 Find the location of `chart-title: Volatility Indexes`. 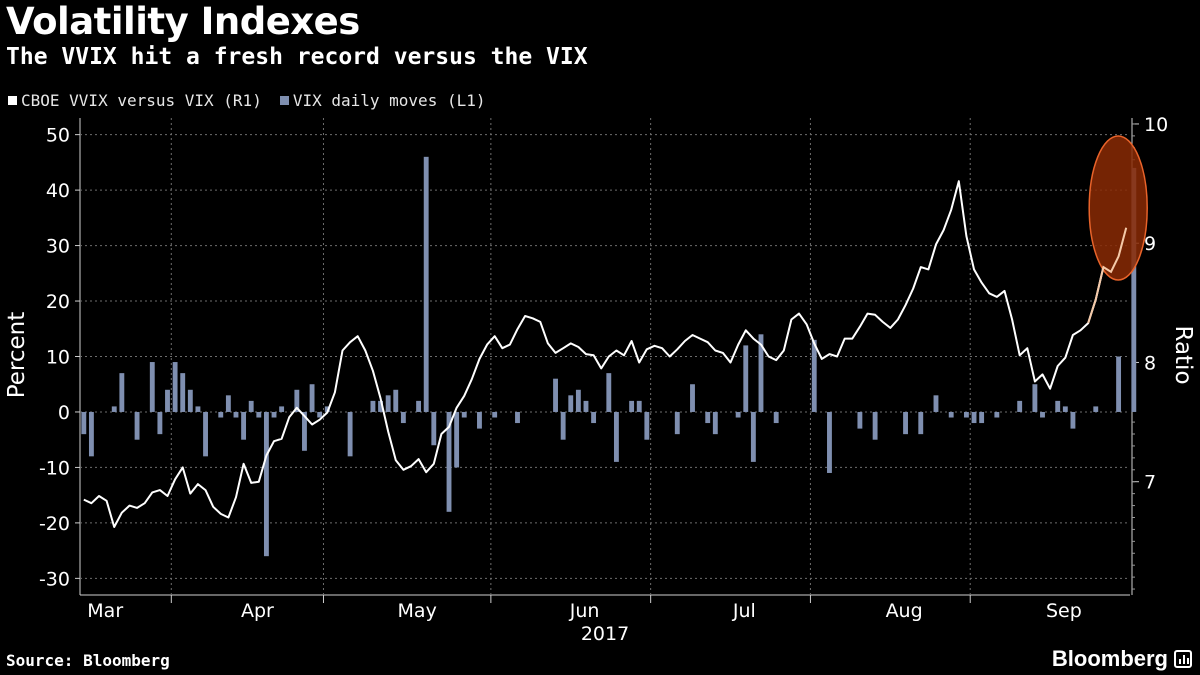

chart-title: Volatility Indexes is located at coordinates (183, 21).